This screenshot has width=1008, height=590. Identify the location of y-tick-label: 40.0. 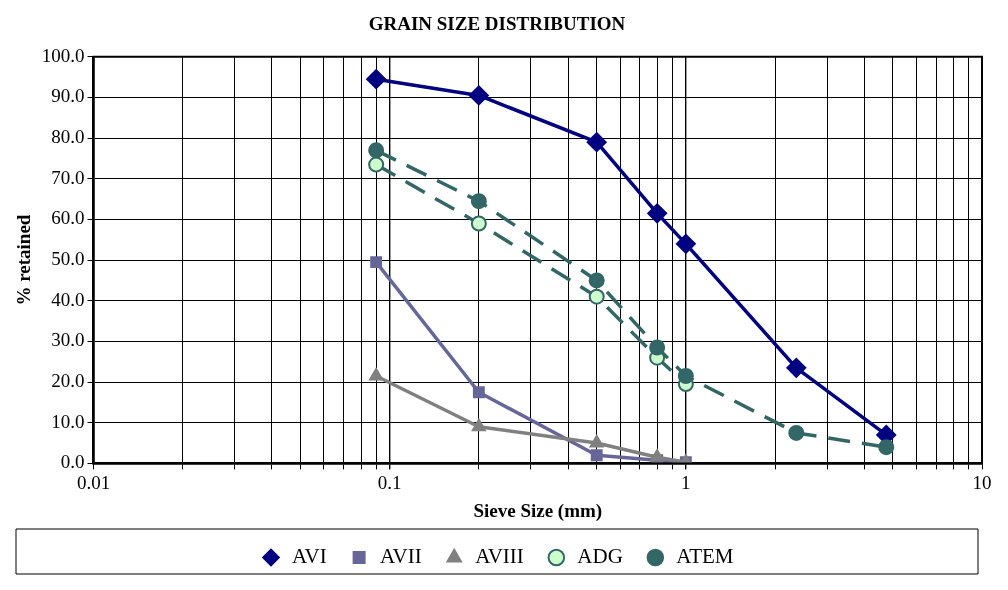
(68, 299).